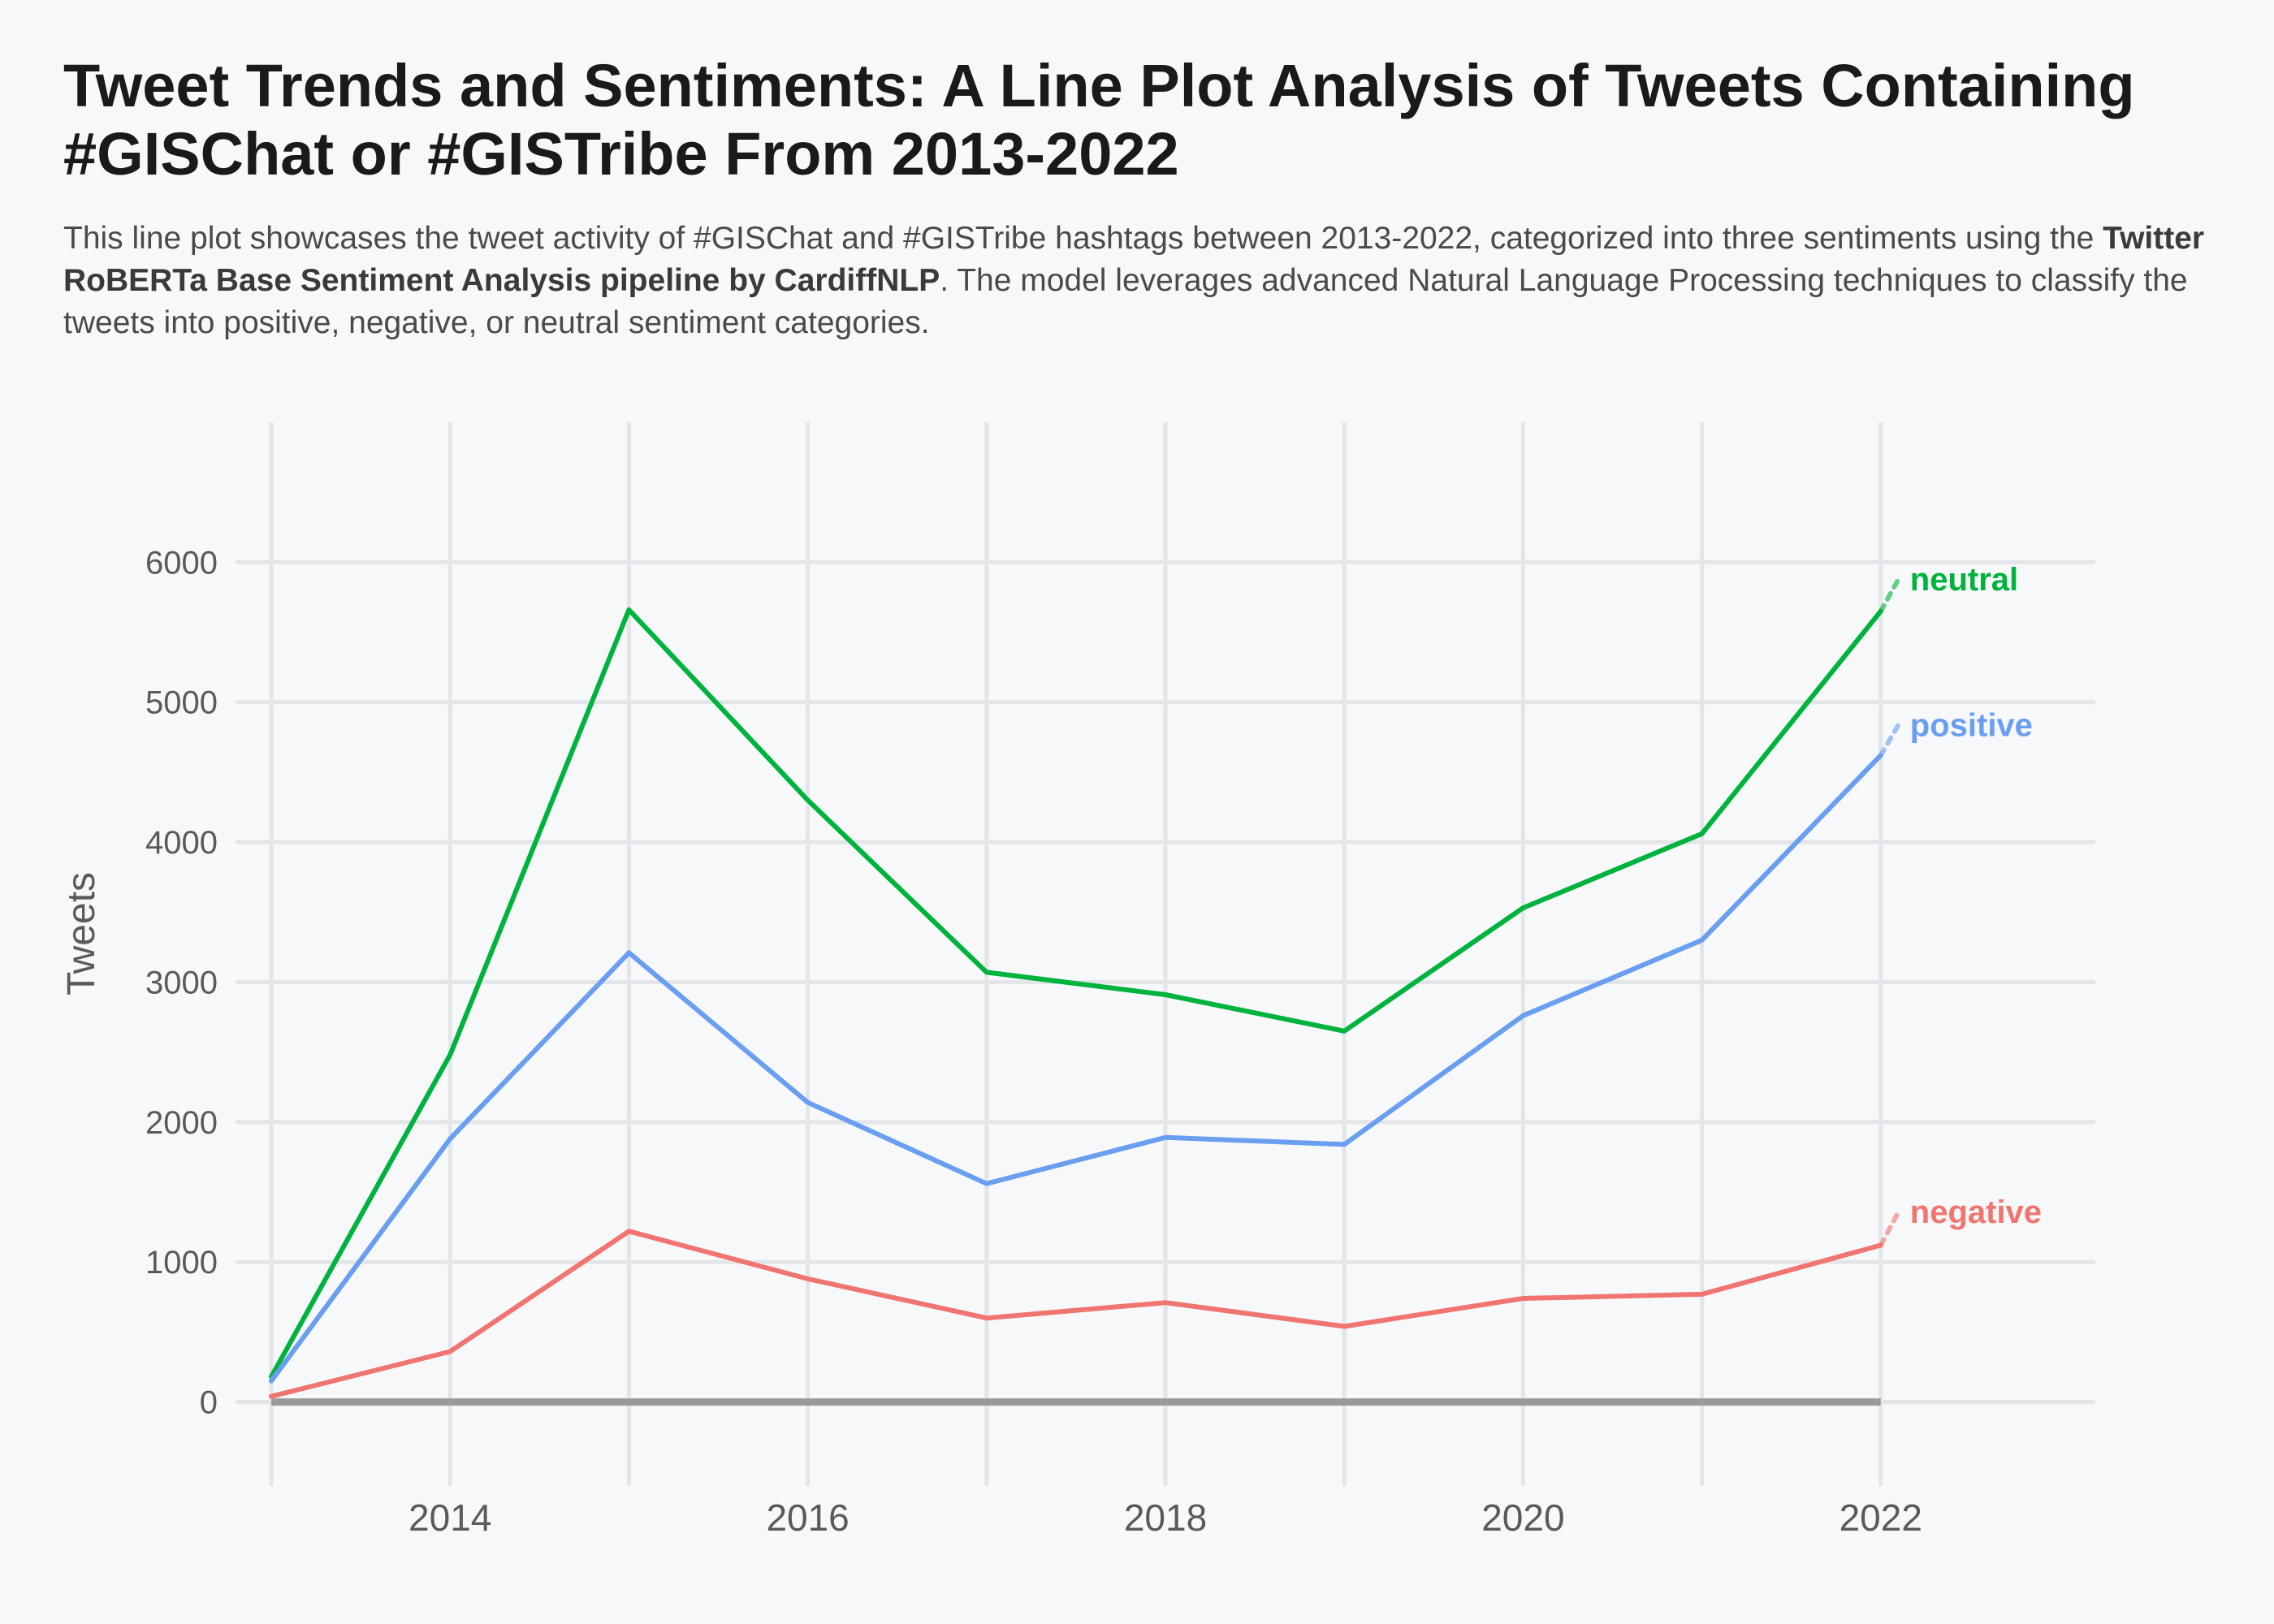  I want to click on y-axis-title: Tweets, so click(82, 934).